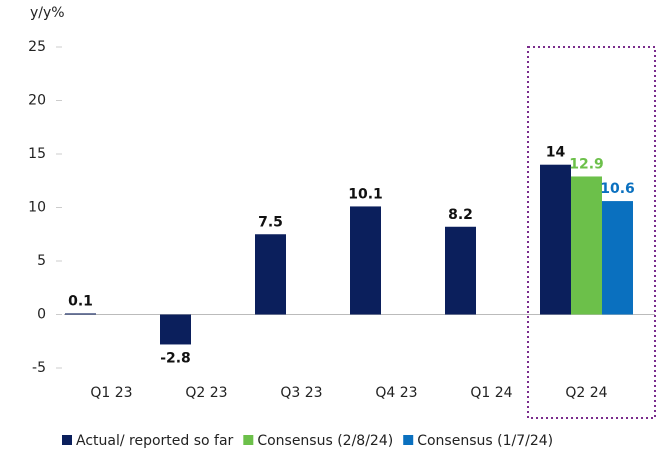  What do you see at coordinates (270, 222) in the screenshot?
I see `value-label: 7.5` at bounding box center [270, 222].